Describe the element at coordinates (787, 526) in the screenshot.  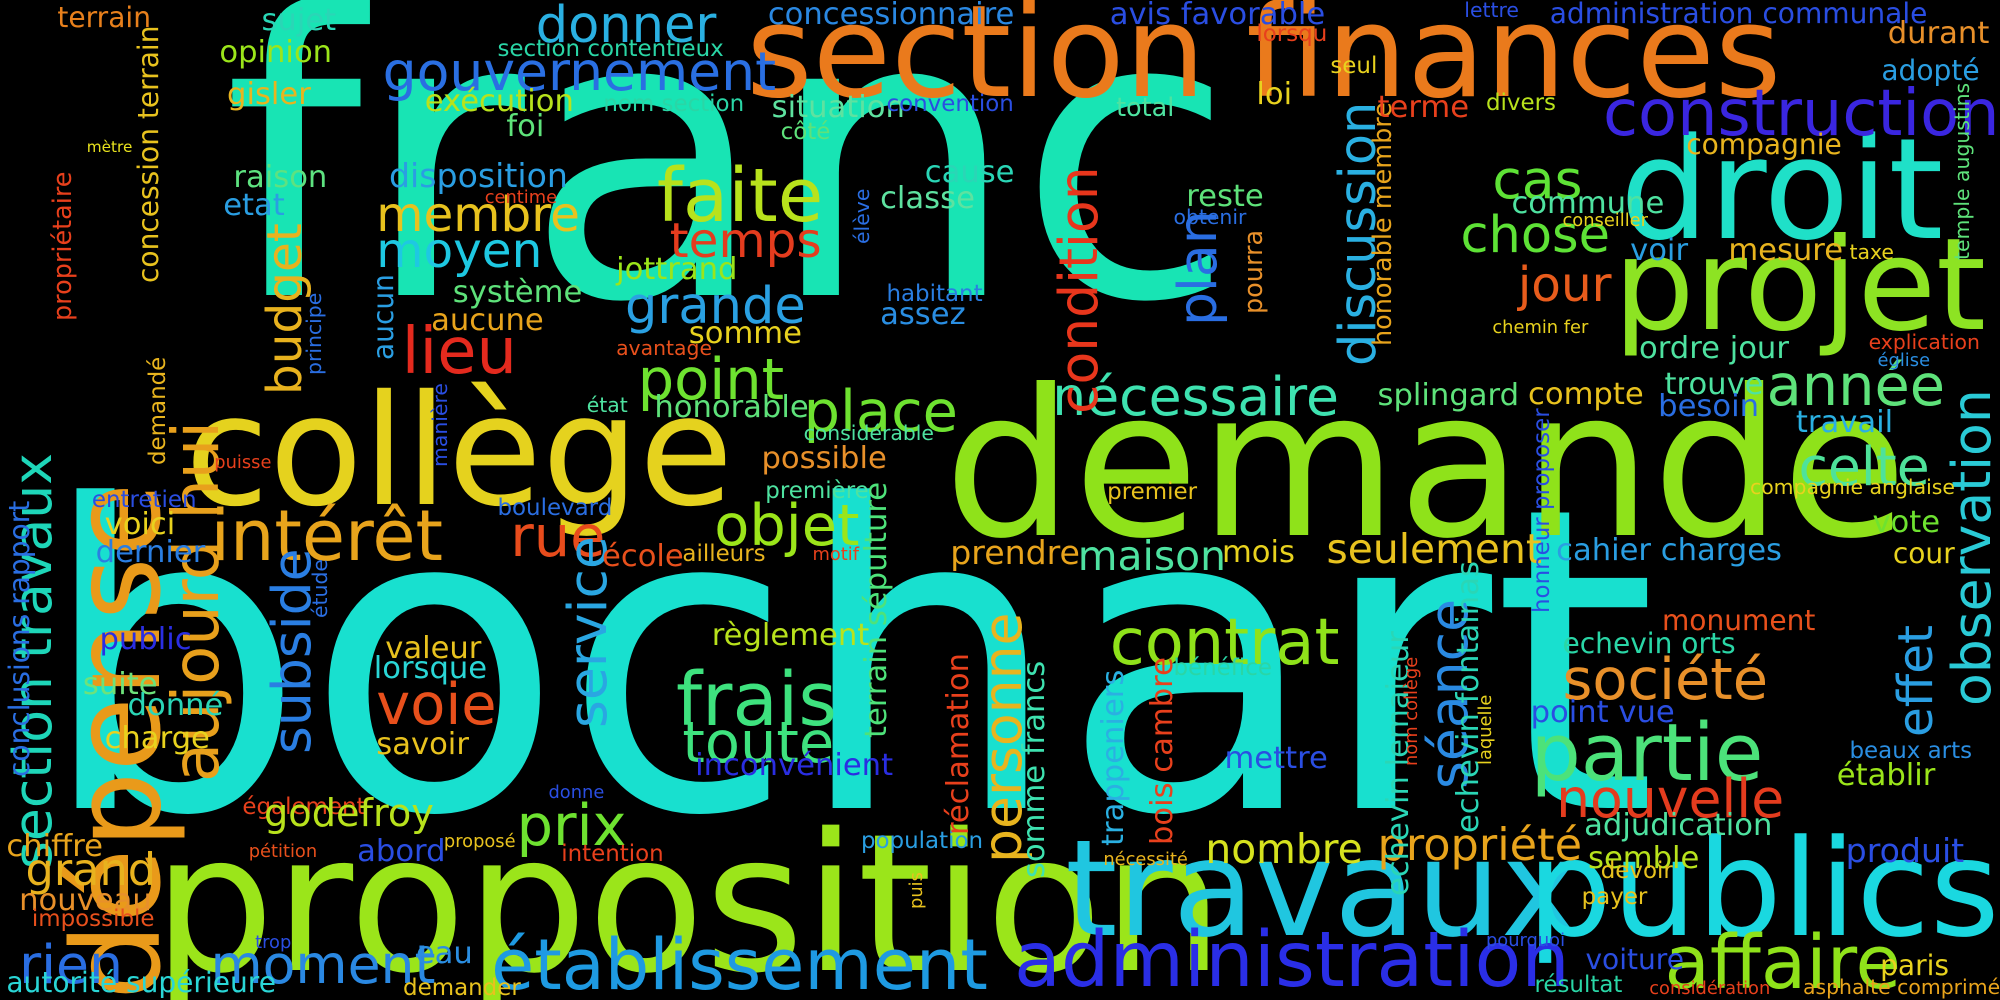
I see `word-objet: objet` at that location.